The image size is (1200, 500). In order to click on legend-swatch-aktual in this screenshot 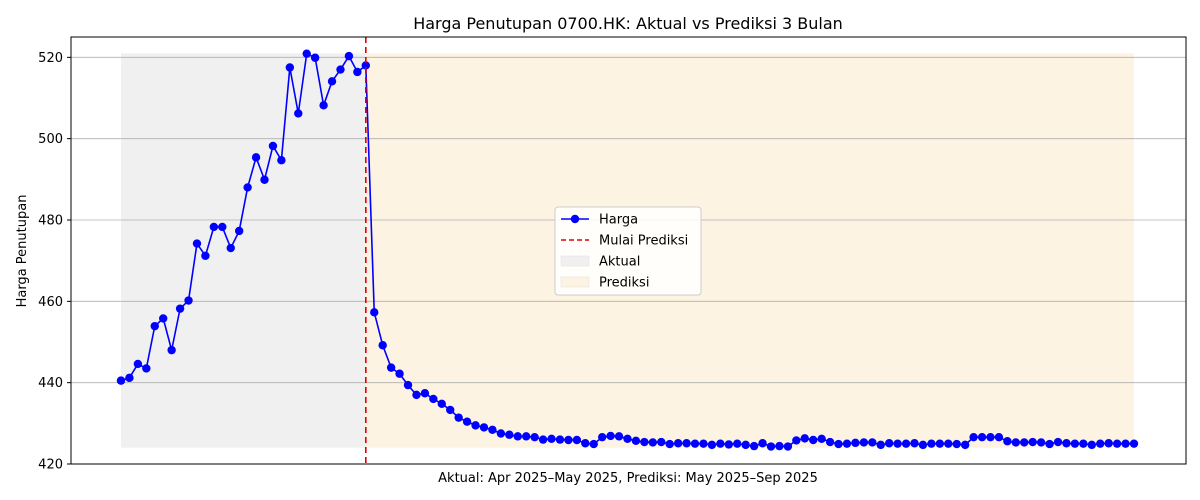, I will do `click(575, 261)`.